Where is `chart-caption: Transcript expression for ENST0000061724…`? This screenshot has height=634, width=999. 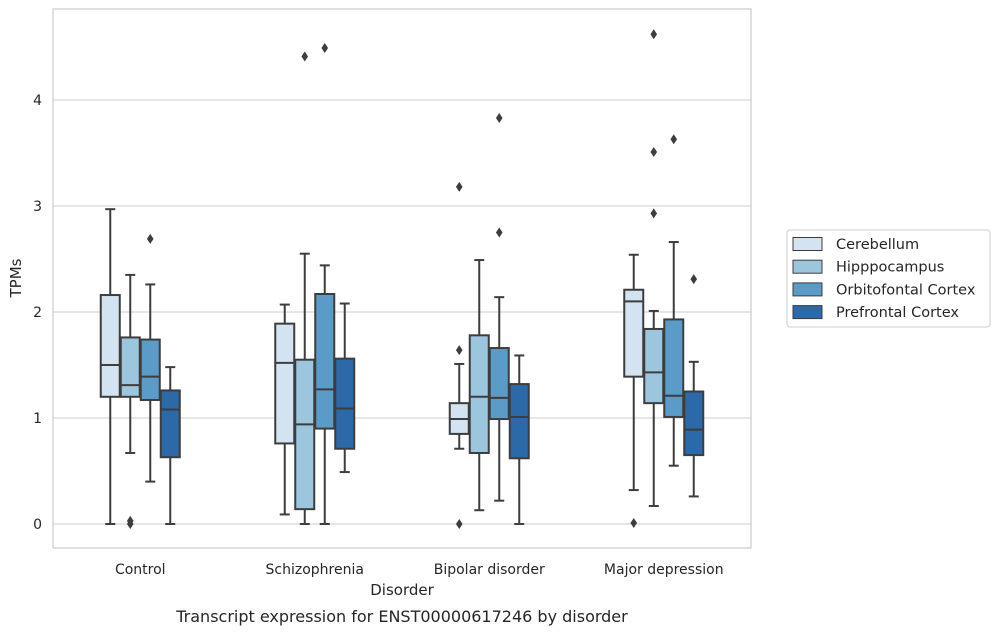
chart-caption: Transcript expression for ENST0000061724… is located at coordinates (401, 616).